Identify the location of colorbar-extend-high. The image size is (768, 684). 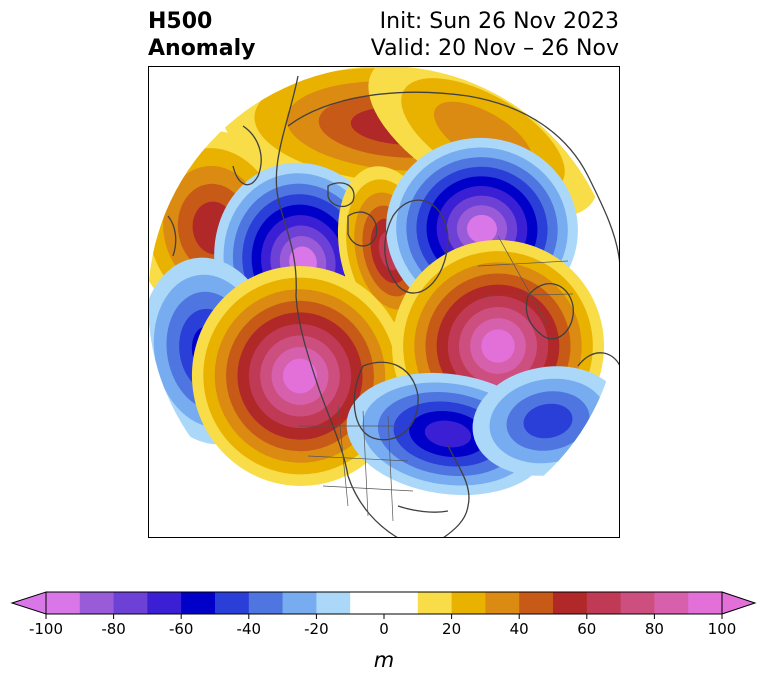
(739, 603).